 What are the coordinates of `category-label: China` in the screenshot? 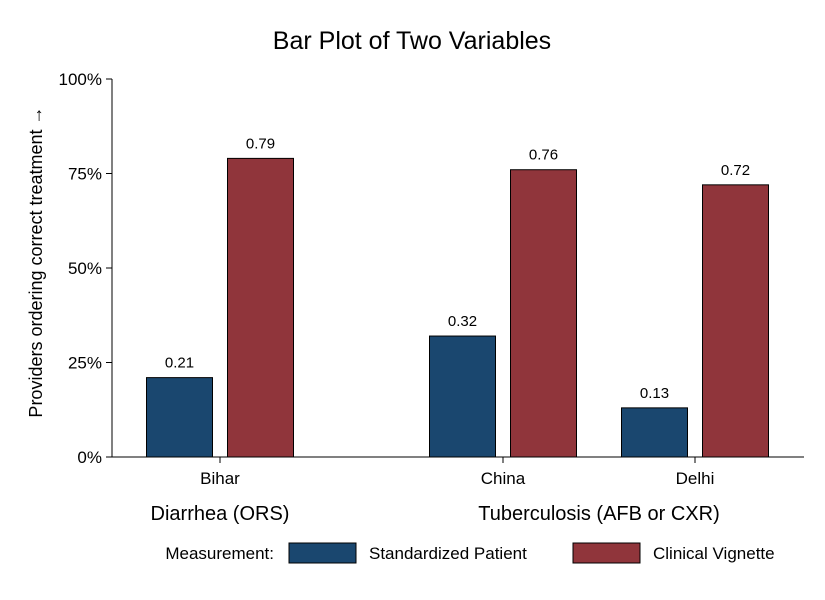 It's located at (503, 478).